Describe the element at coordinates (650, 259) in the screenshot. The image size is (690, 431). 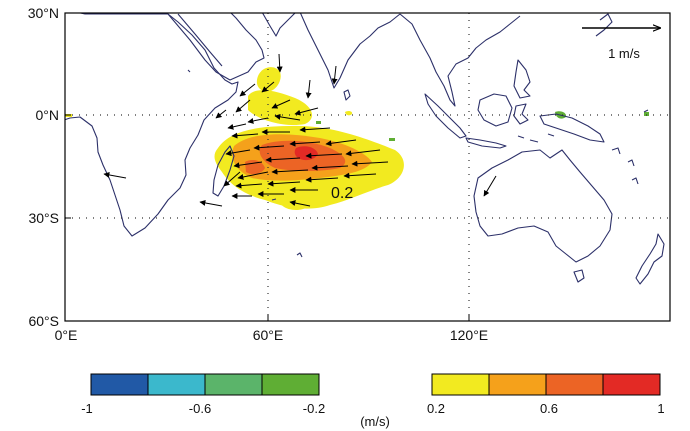
I see `coastline-new-zealand` at that location.